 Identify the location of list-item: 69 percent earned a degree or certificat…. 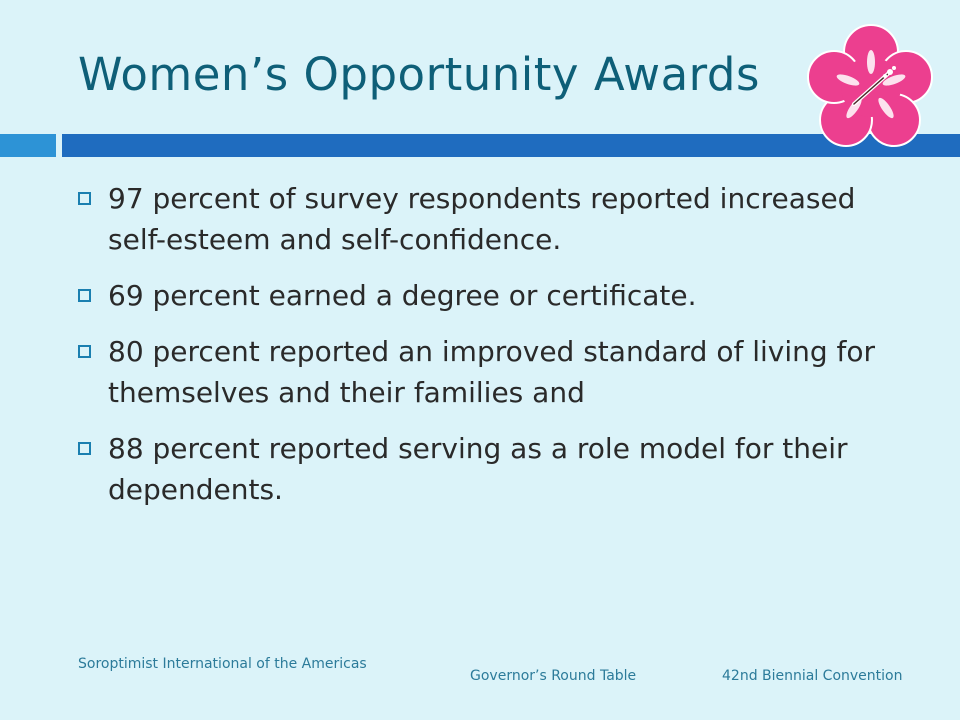
(478, 295).